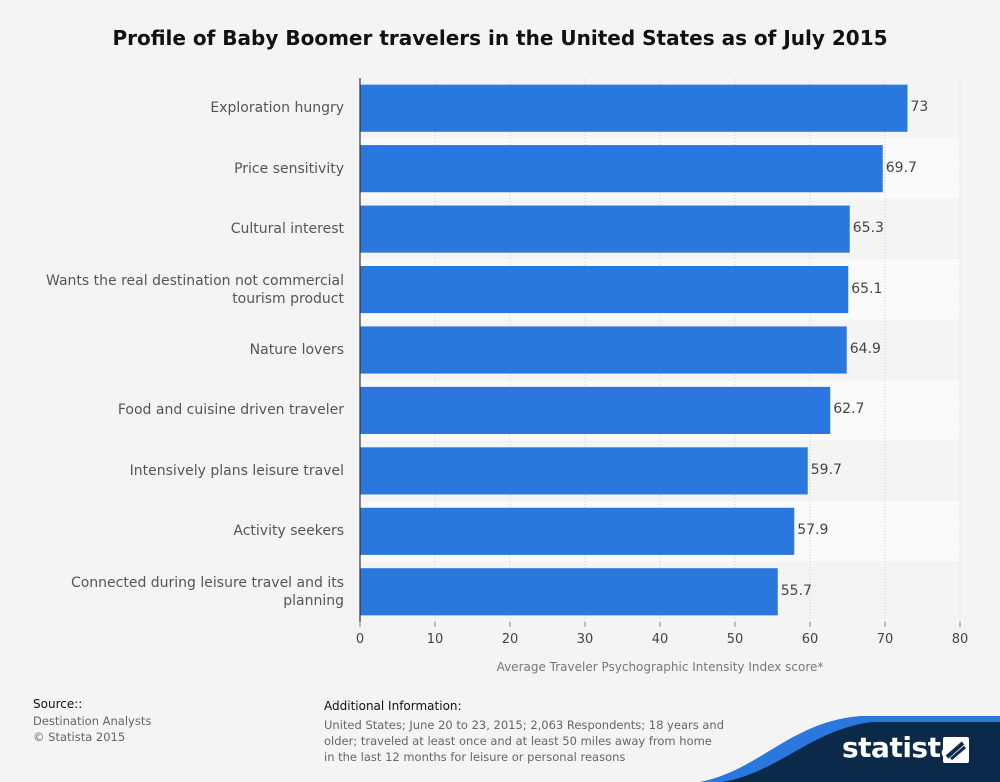  I want to click on category-label: Intensively plans leisure travel, so click(236, 470).